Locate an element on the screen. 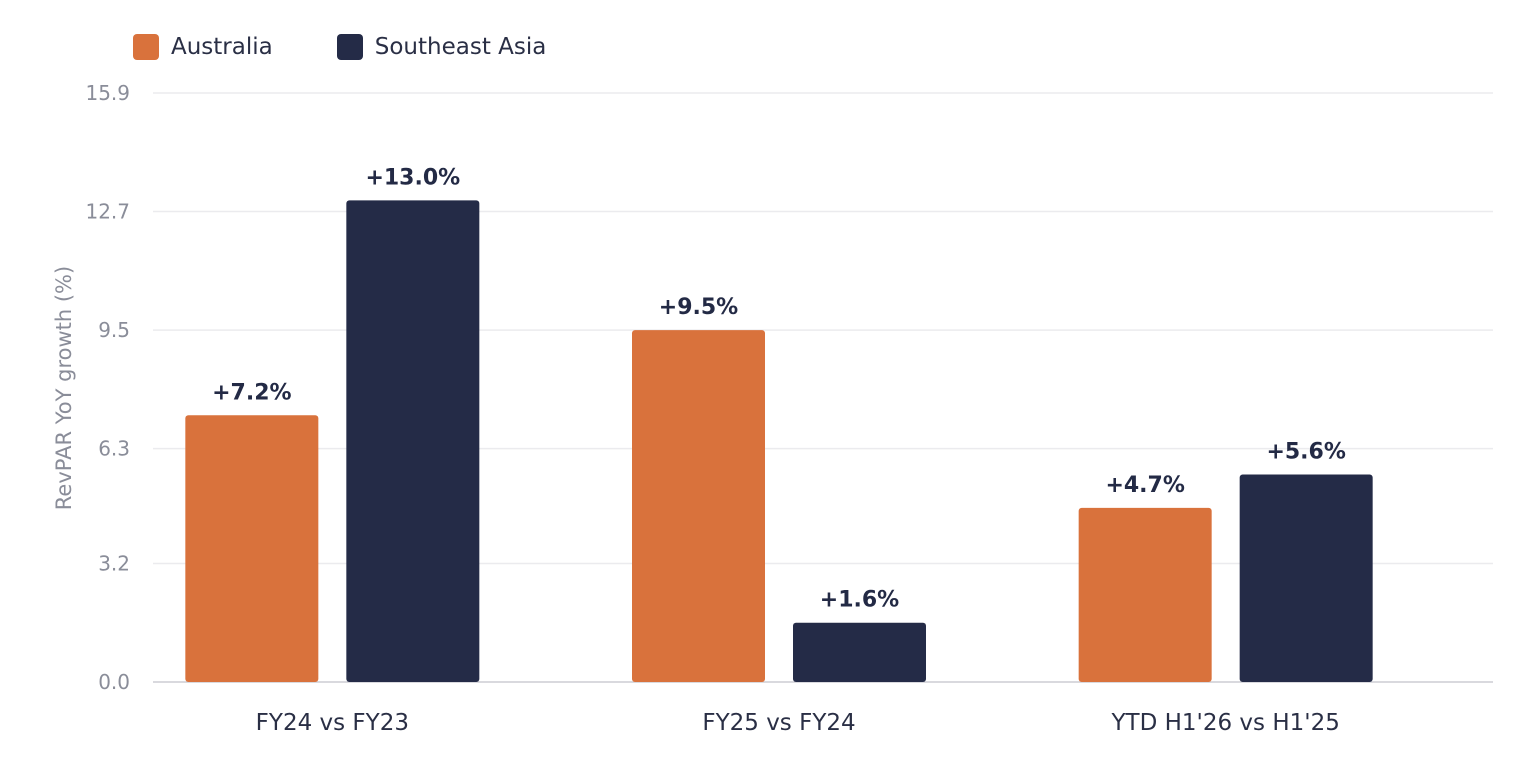 The height and width of the screenshot is (780, 1532). legend-item-southeast-asia: Southeast Asia is located at coordinates (441, 47).